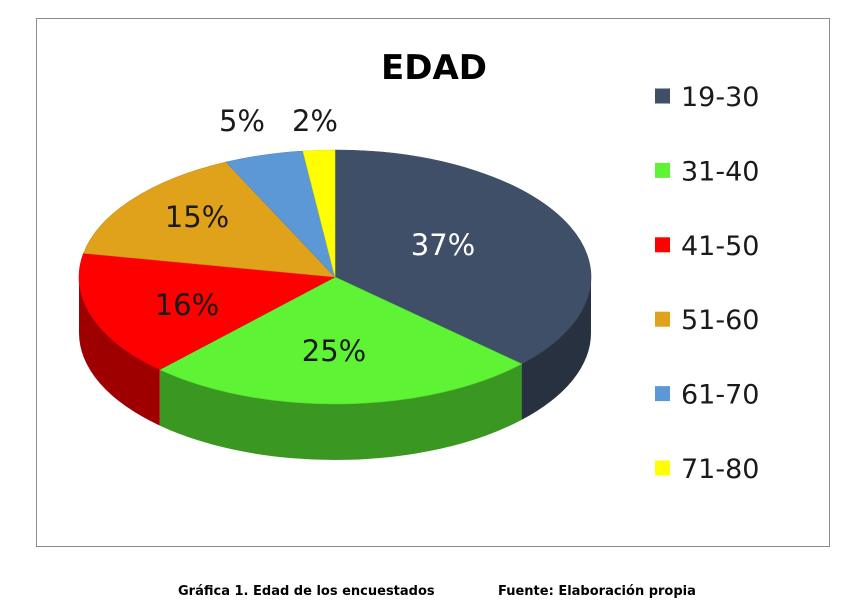  I want to click on legend-label-31-40: 31-40, so click(720, 171).